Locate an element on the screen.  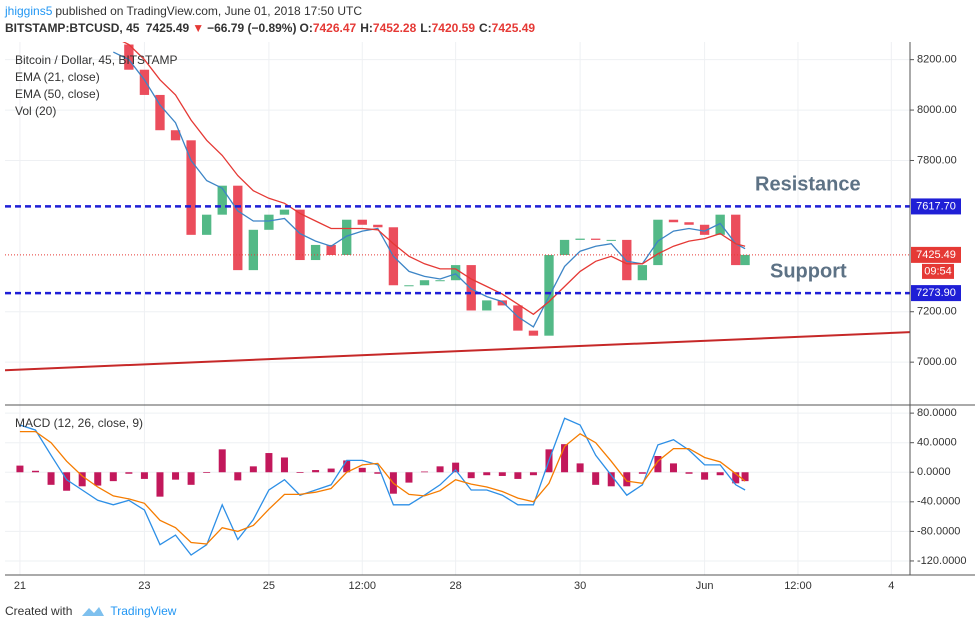
x-tick-label: 30 is located at coordinates (580, 586).